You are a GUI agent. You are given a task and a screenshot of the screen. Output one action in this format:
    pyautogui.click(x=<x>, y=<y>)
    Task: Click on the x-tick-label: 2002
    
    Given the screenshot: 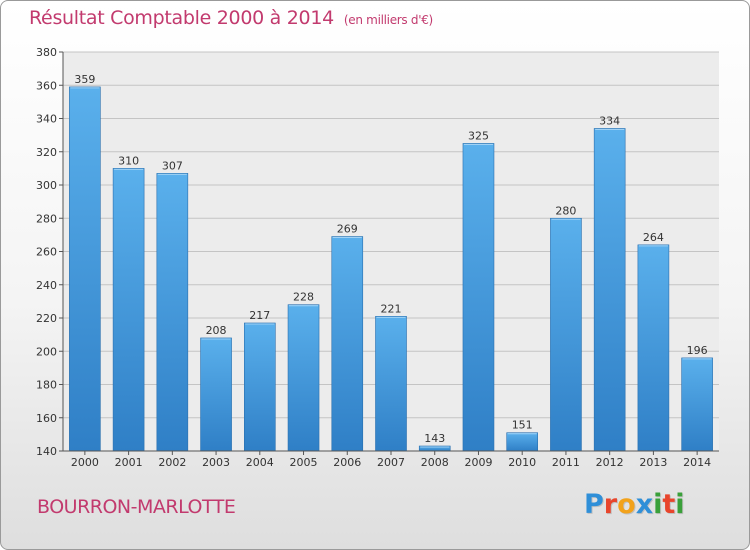 What is the action you would take?
    pyautogui.click(x=172, y=462)
    